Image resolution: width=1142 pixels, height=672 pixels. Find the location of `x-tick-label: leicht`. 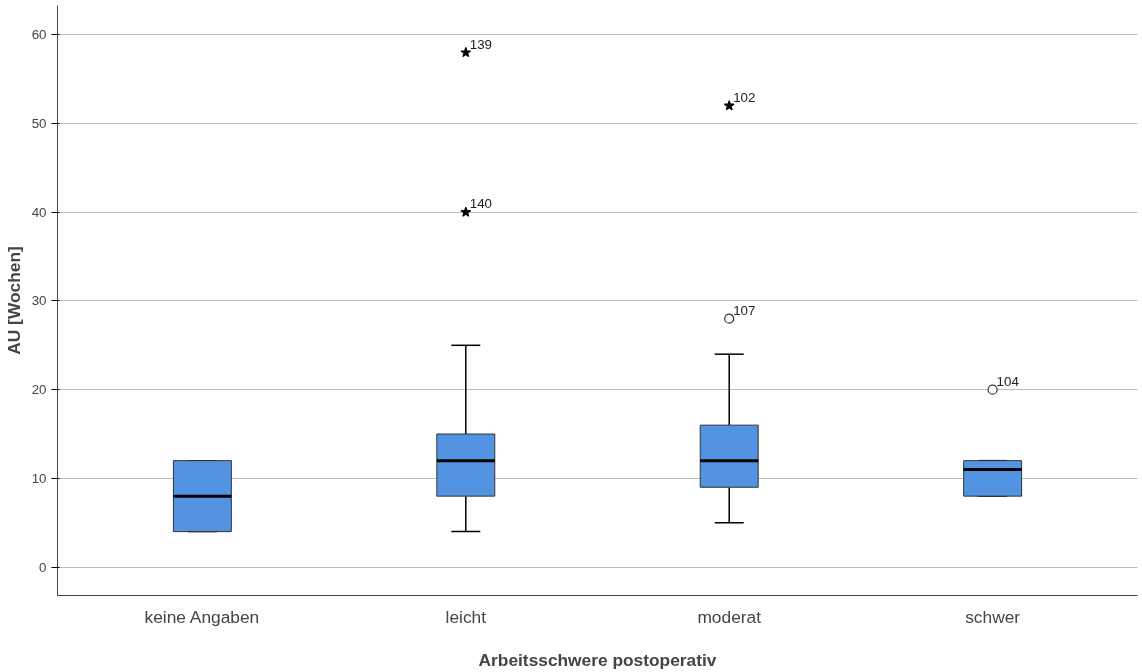

x-tick-label: leicht is located at coordinates (466, 616).